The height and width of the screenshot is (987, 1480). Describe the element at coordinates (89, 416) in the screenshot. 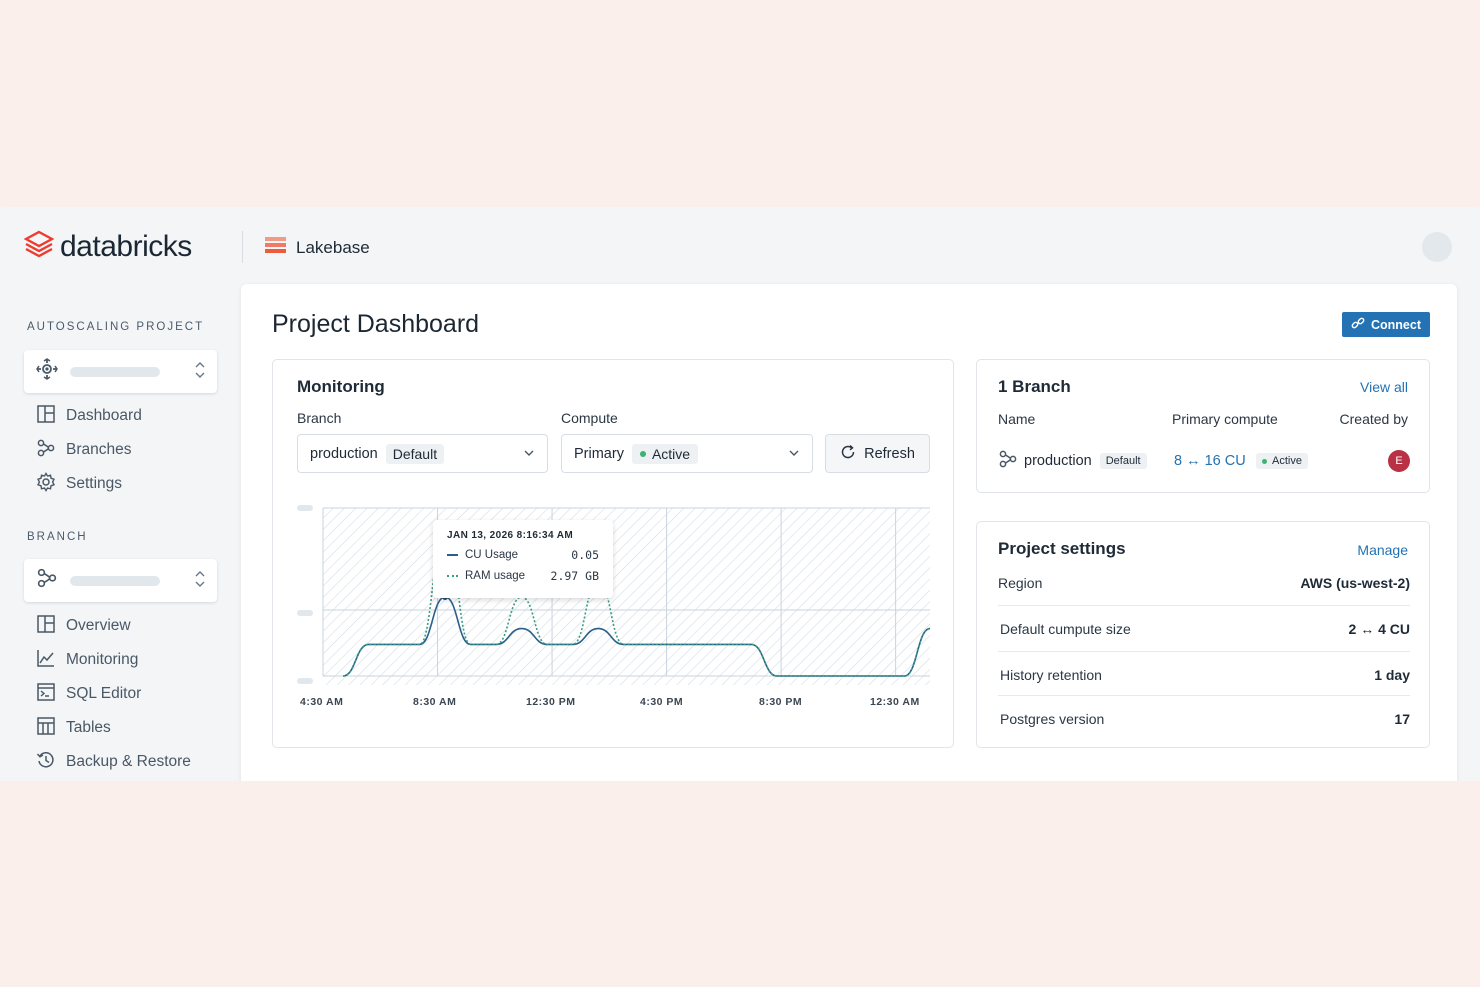

I see `sidebar-item-dashboard: Dashboard` at that location.